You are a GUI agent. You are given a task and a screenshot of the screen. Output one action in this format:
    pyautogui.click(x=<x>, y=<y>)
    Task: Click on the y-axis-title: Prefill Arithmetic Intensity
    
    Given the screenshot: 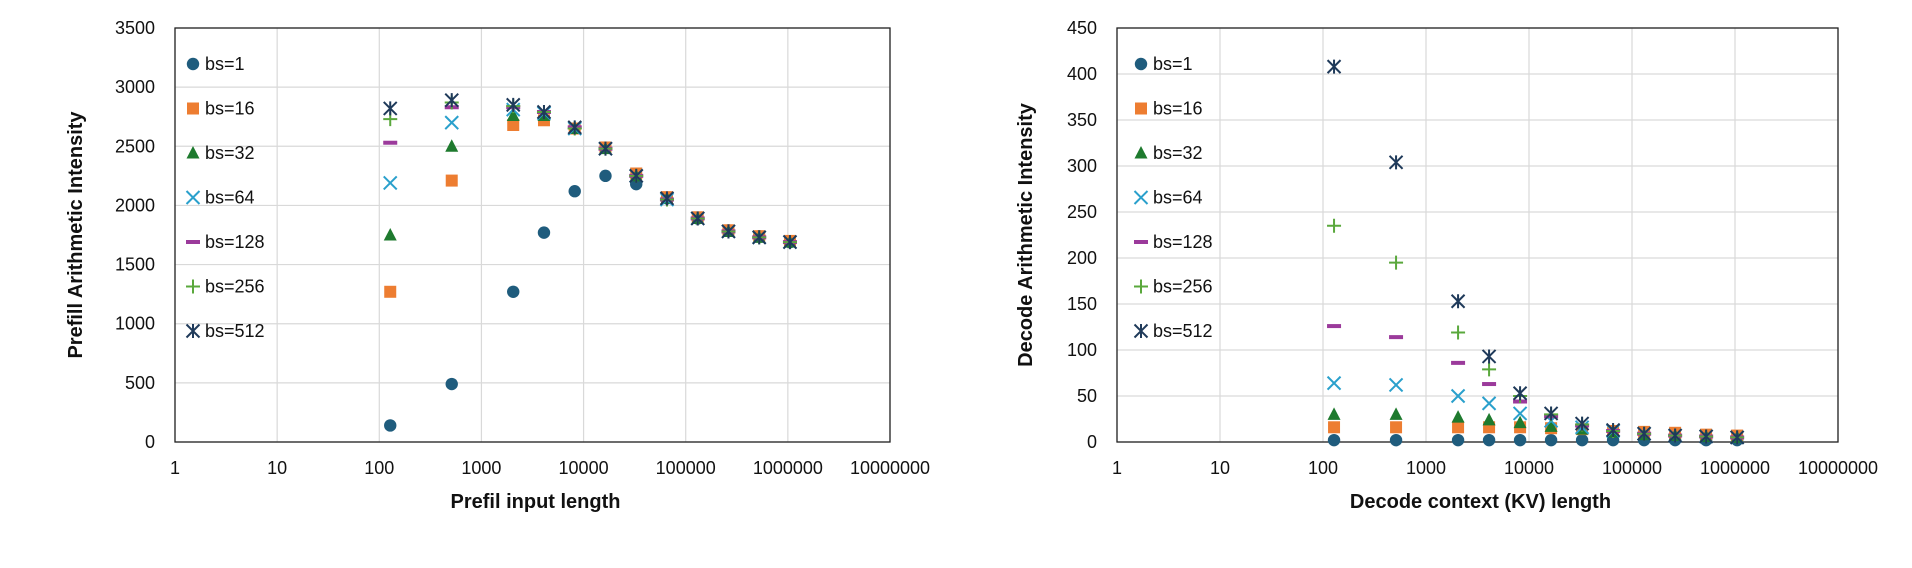 What is the action you would take?
    pyautogui.click(x=76, y=235)
    